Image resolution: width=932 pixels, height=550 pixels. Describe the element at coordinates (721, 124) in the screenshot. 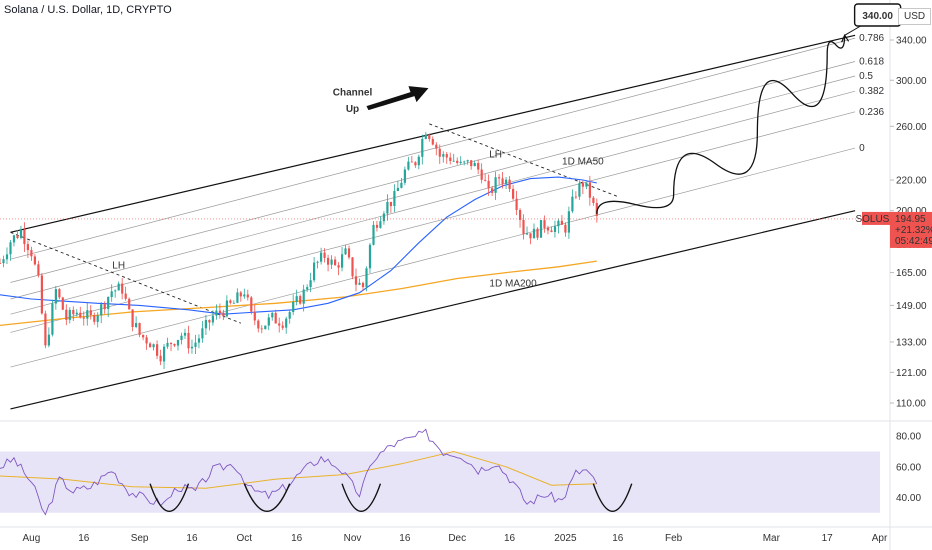

I see `projection-curve` at that location.